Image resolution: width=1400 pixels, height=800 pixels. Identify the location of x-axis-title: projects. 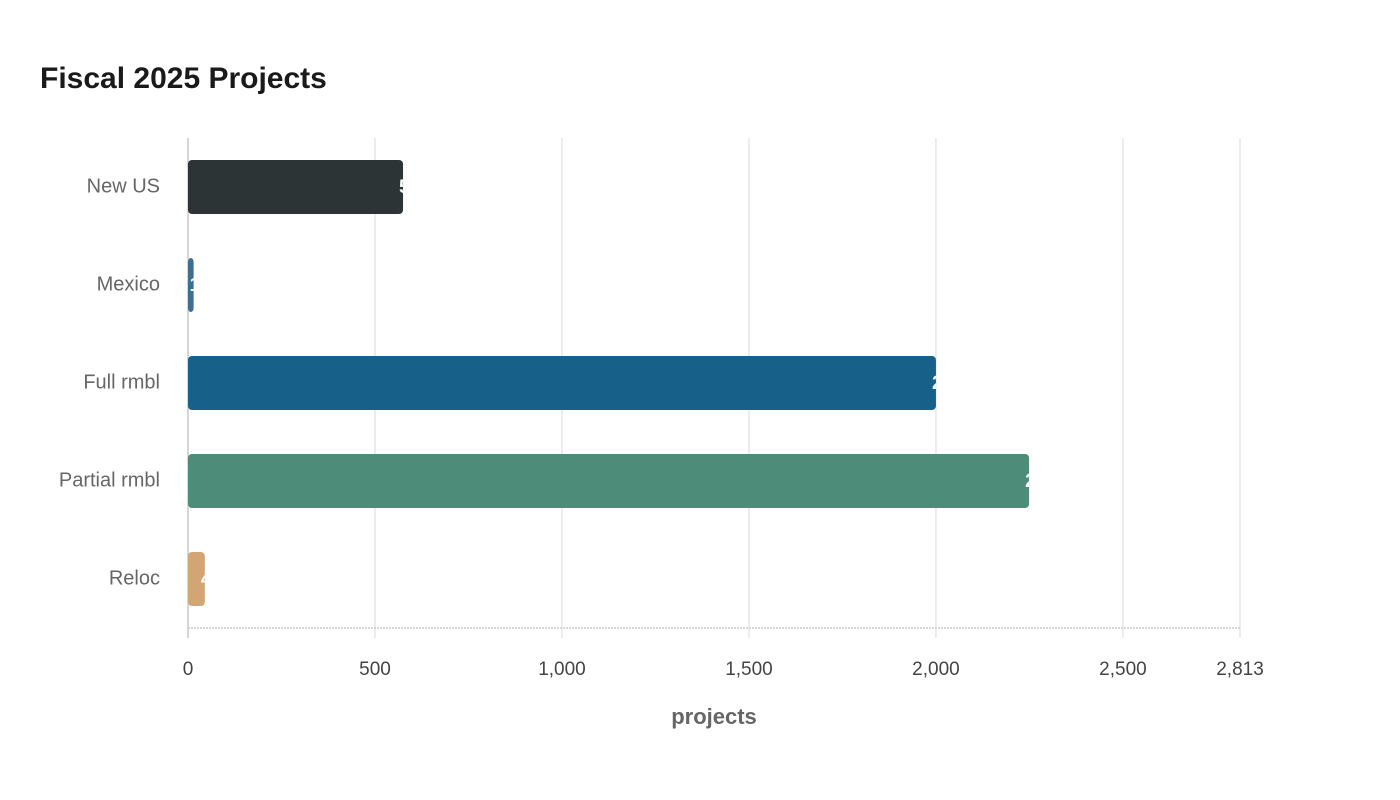
(714, 716).